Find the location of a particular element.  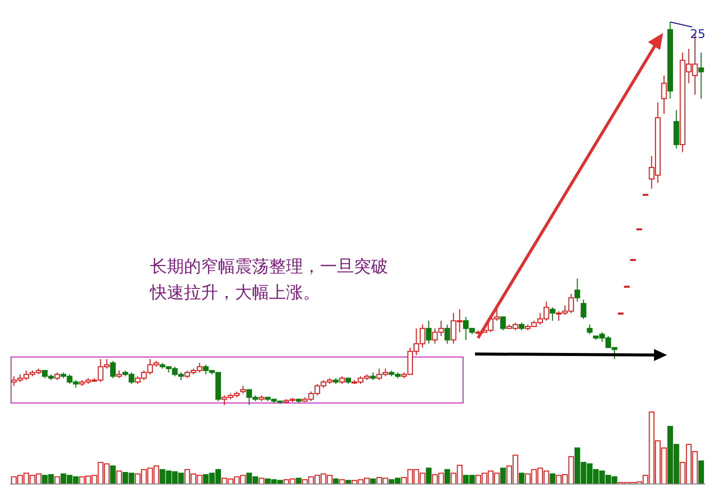

annotation: 25 is located at coordinates (698, 34).